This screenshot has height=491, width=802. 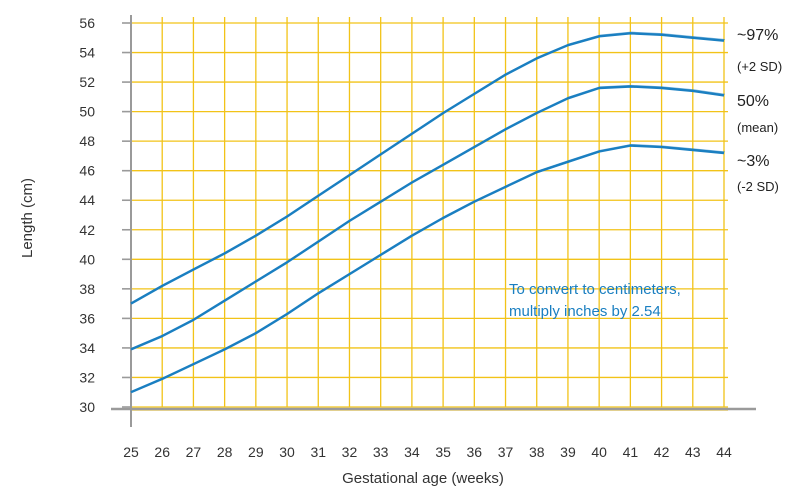 What do you see at coordinates (225, 452) in the screenshot?
I see `x-tick-label: 28` at bounding box center [225, 452].